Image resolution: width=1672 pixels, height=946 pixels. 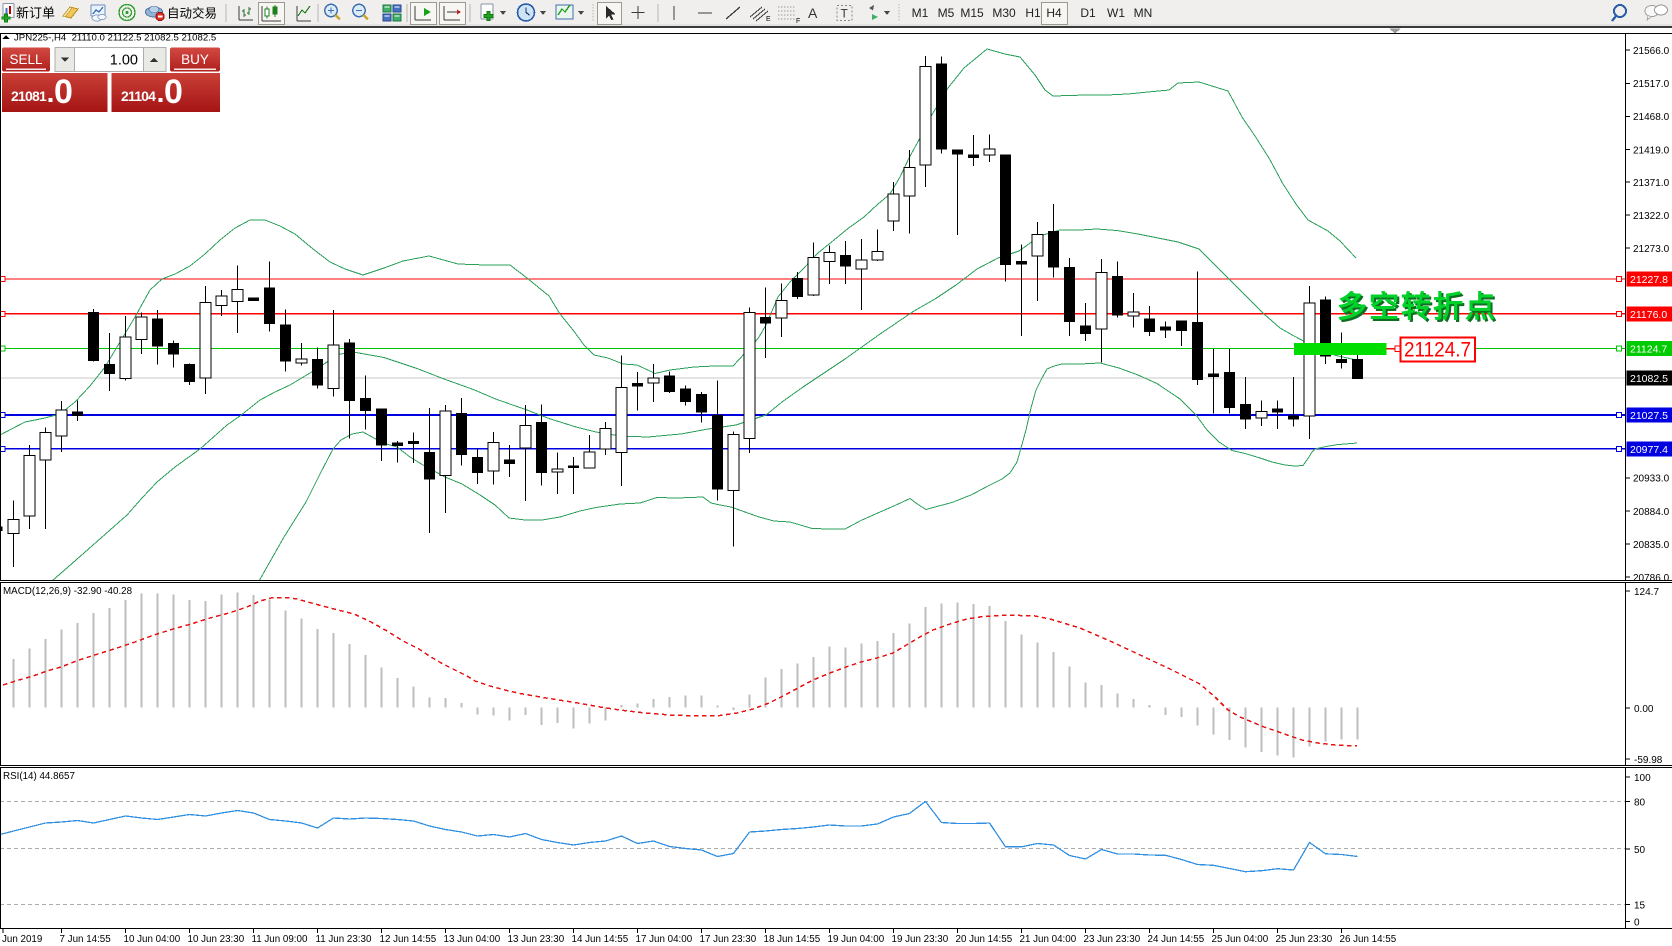 What do you see at coordinates (138, 96) in the screenshot?
I see `svg-text: 21104` at bounding box center [138, 96].